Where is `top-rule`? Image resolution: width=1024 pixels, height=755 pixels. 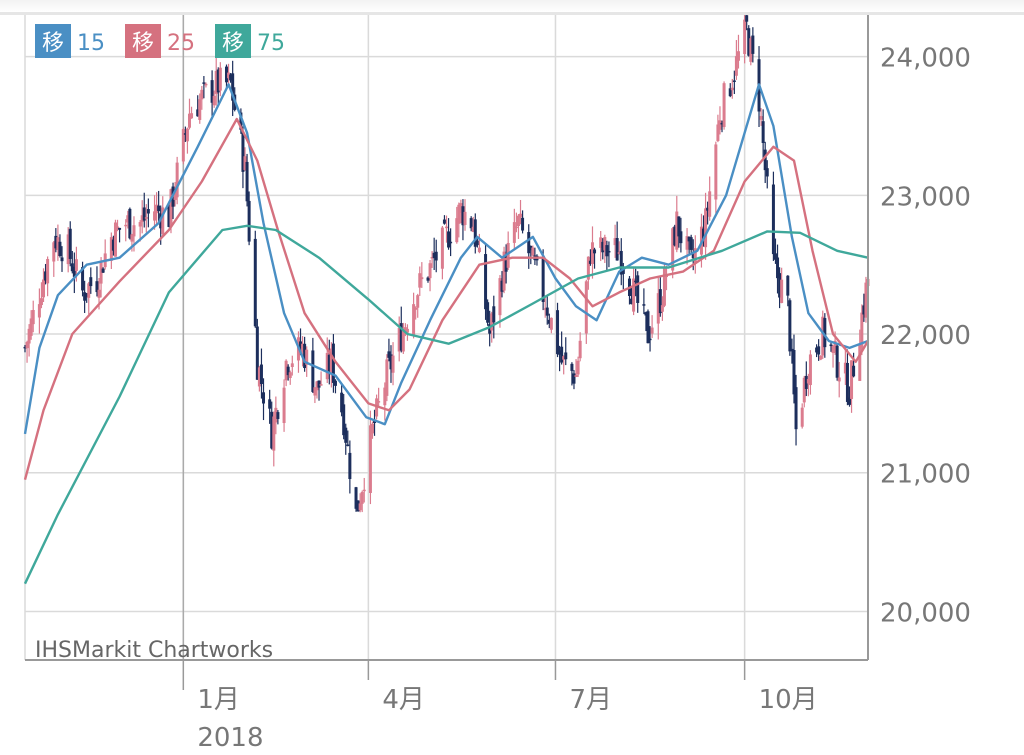
top-rule is located at coordinates (512, 7).